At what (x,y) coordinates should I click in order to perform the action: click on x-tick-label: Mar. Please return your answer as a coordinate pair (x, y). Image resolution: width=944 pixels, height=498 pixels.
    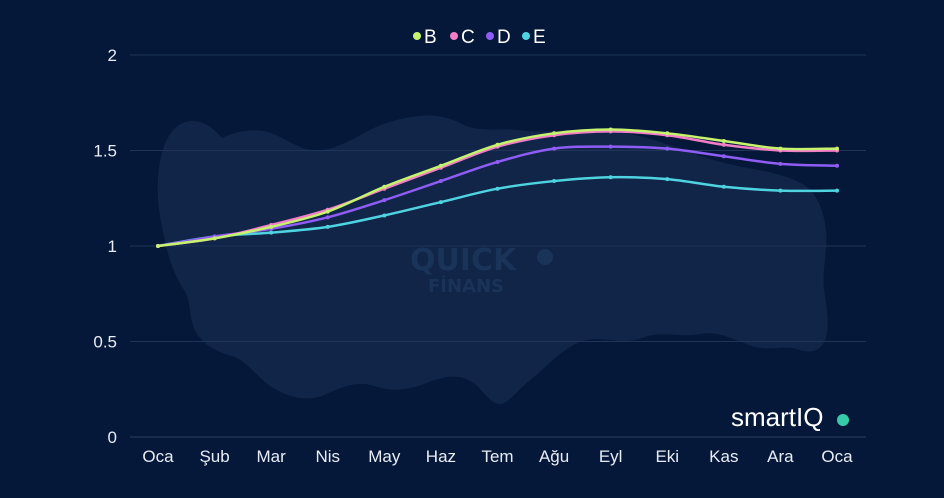
    Looking at the image, I should click on (272, 456).